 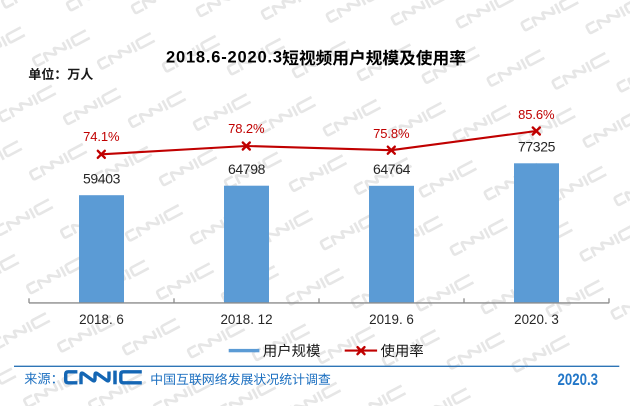 What do you see at coordinates (102, 179) in the screenshot?
I see `svg-text: 59403` at bounding box center [102, 179].